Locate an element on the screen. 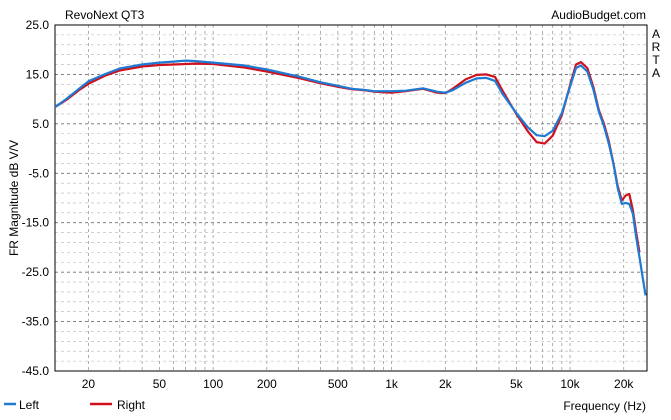 This screenshot has width=671, height=420. x-tick-labels: 20 50 100 200 500 1k 2k 5k 10k 20k is located at coordinates (358, 384).